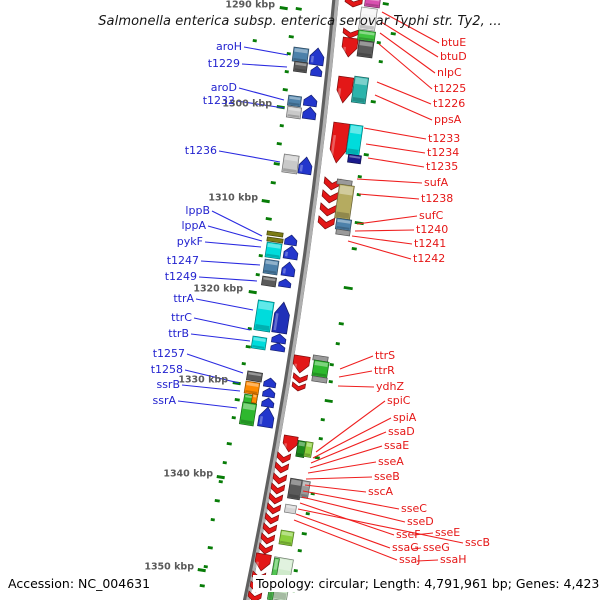 The image size is (600, 600). What do you see at coordinates (408, 535) in the screenshot?
I see `gene-label-sseF: sseF` at bounding box center [408, 535].